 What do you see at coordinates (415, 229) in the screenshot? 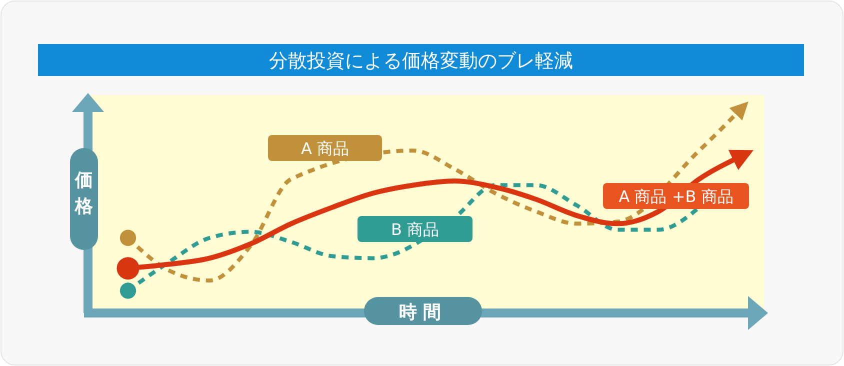
I see `series-label: B 商品` at bounding box center [415, 229].